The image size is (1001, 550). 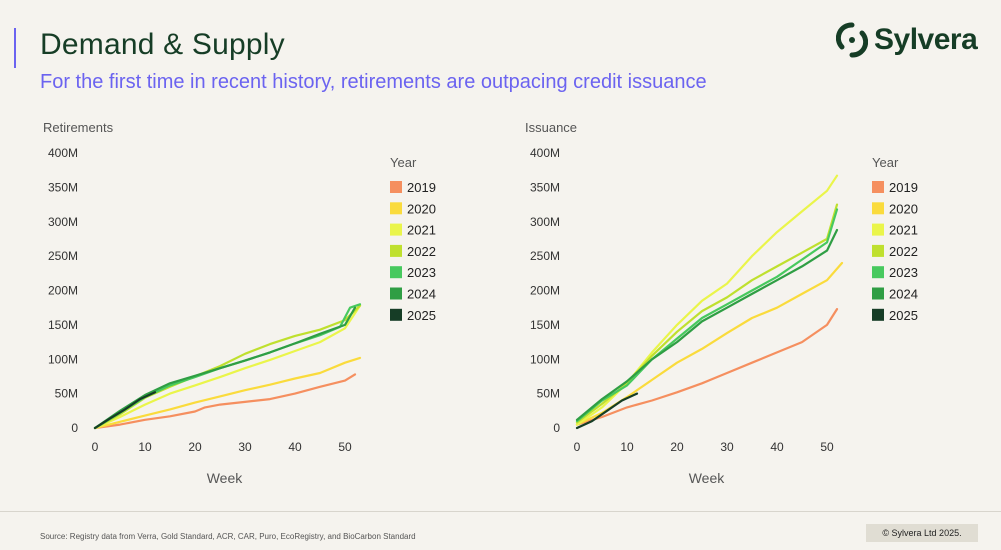 What do you see at coordinates (852, 40) in the screenshot?
I see `sylvera-logo-icon` at bounding box center [852, 40].